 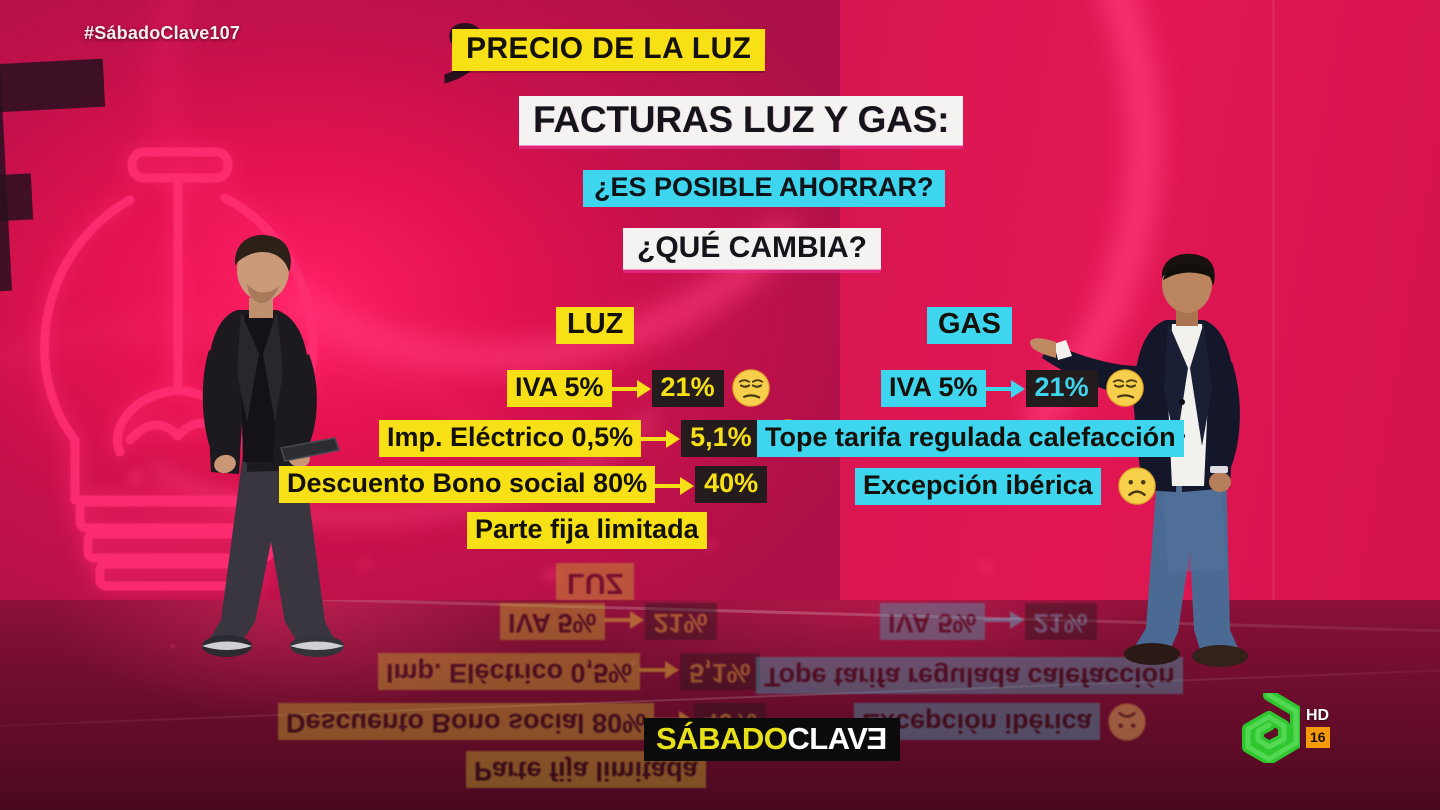 I want to click on luz-row-imp-electrico-value: 5,1%, so click(x=721, y=438).